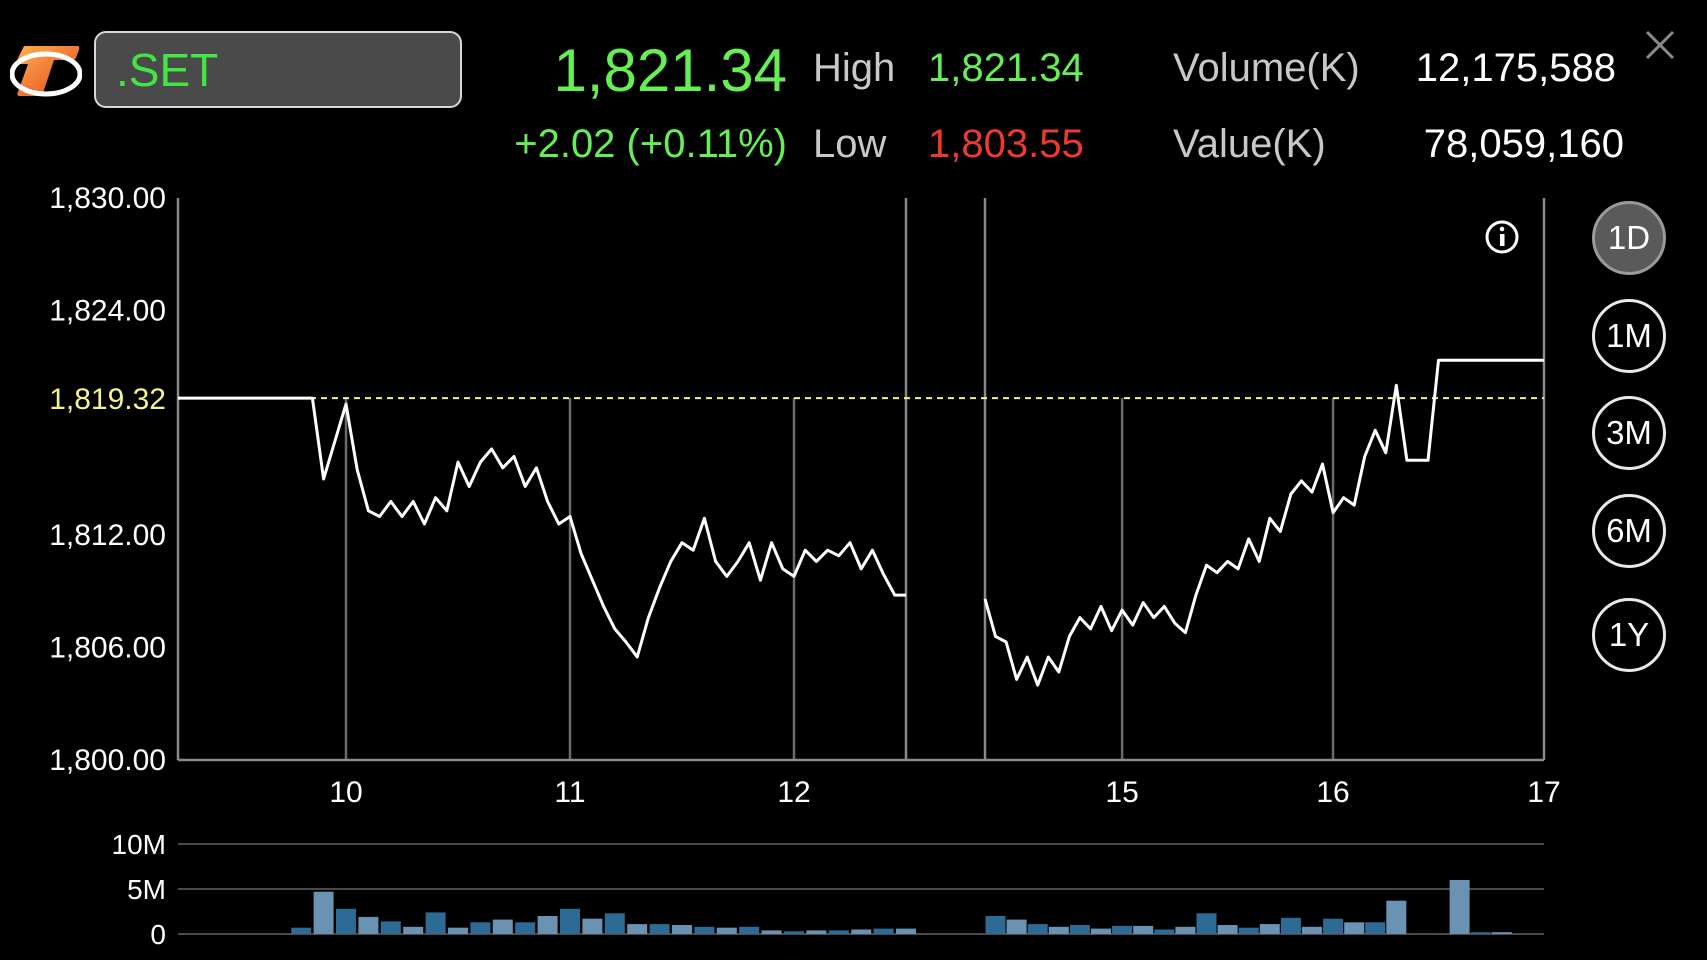 This screenshot has height=960, width=1707. Describe the element at coordinates (1332, 792) in the screenshot. I see `x-tick-label: 16` at that location.